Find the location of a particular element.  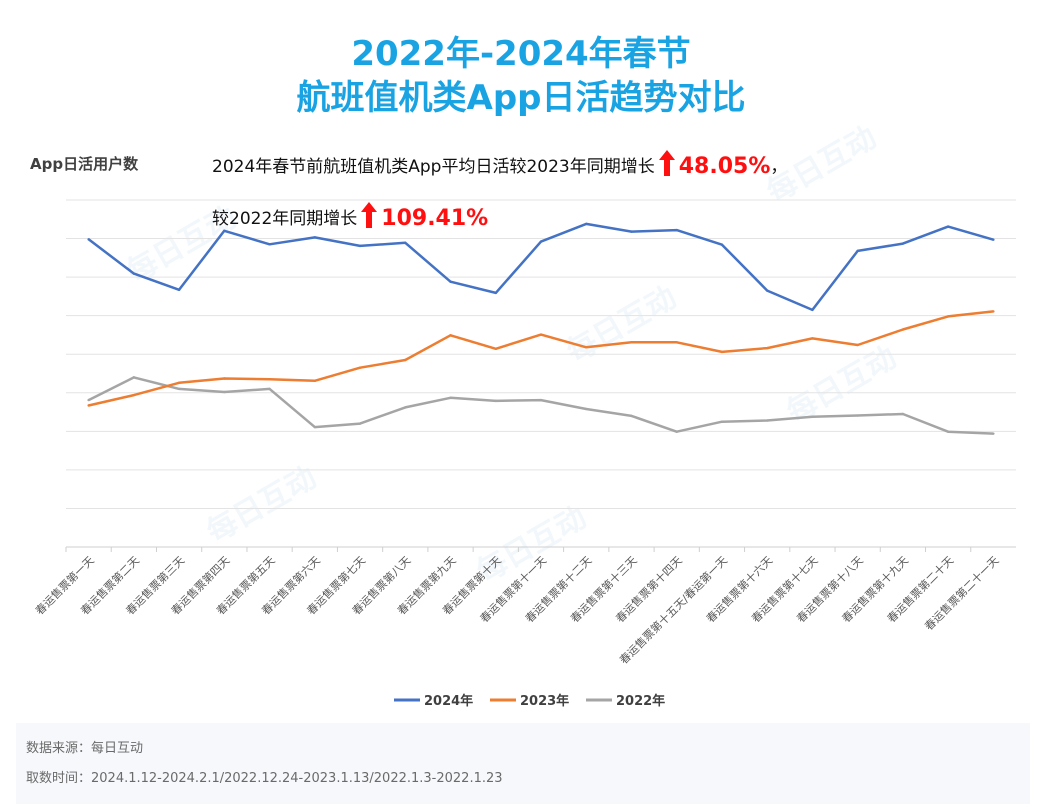

annotation-line1-text: 2024年春节前航班值机类App平均日活较2023年同期增长 is located at coordinates (433, 167).